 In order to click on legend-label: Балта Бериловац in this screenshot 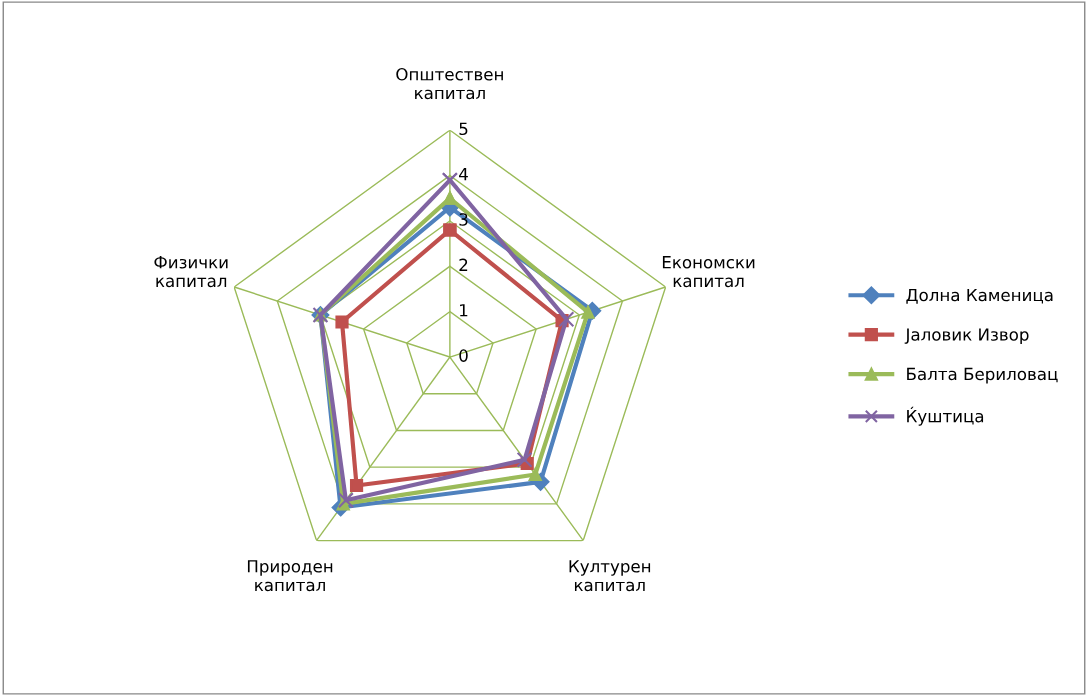, I will do `click(982, 375)`.